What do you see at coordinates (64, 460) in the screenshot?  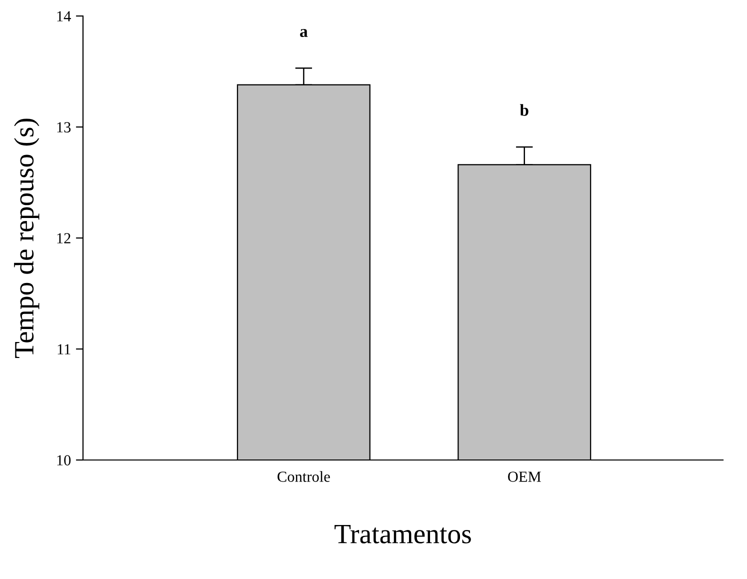 I see `y-tick-label: 10` at bounding box center [64, 460].